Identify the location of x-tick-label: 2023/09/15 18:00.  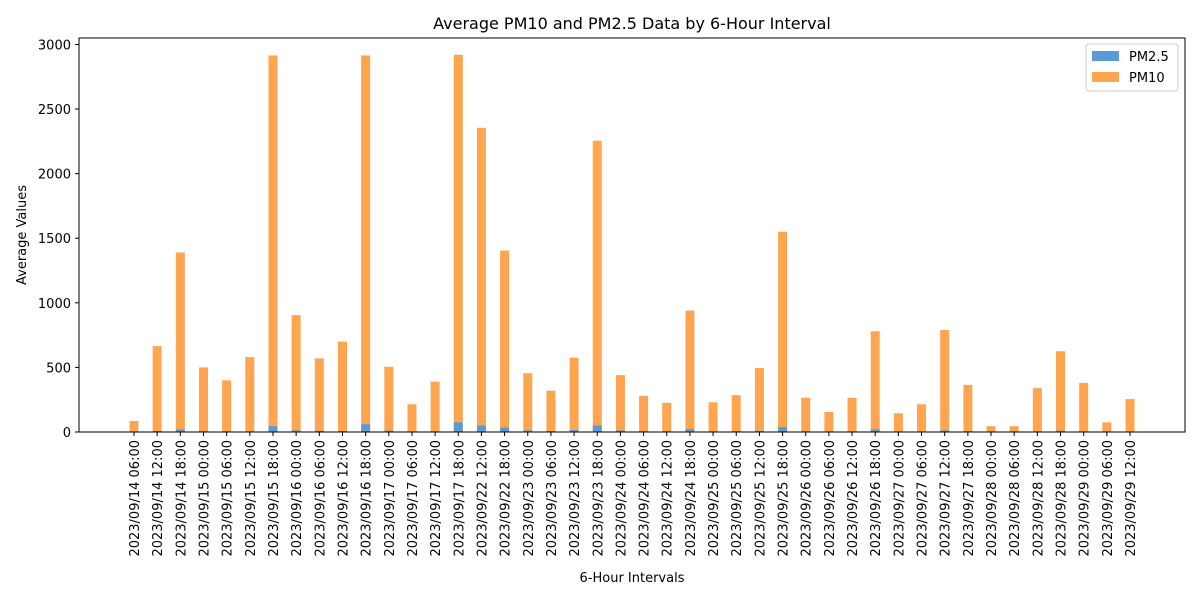
(274, 498).